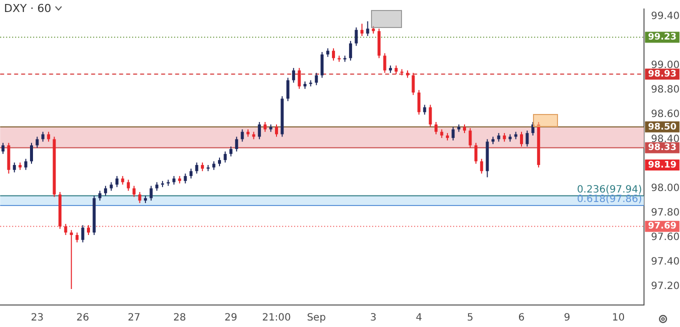 This screenshot has width=680, height=327. Describe the element at coordinates (618, 318) in the screenshot. I see `x-tick-label: 10` at that location.